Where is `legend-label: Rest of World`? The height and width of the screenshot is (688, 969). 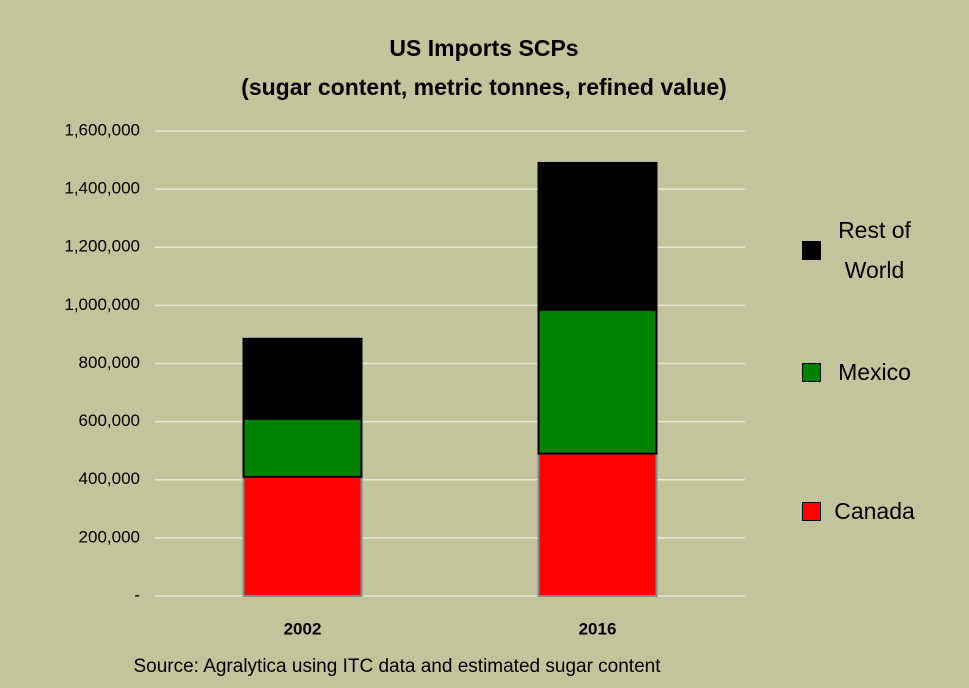 legend-label: Rest of World is located at coordinates (874, 250).